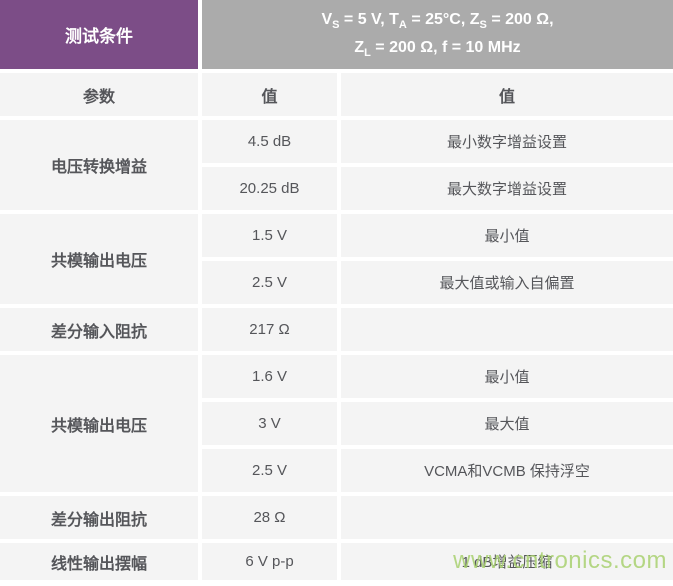  I want to click on cond-subscript: A, so click(402, 24).